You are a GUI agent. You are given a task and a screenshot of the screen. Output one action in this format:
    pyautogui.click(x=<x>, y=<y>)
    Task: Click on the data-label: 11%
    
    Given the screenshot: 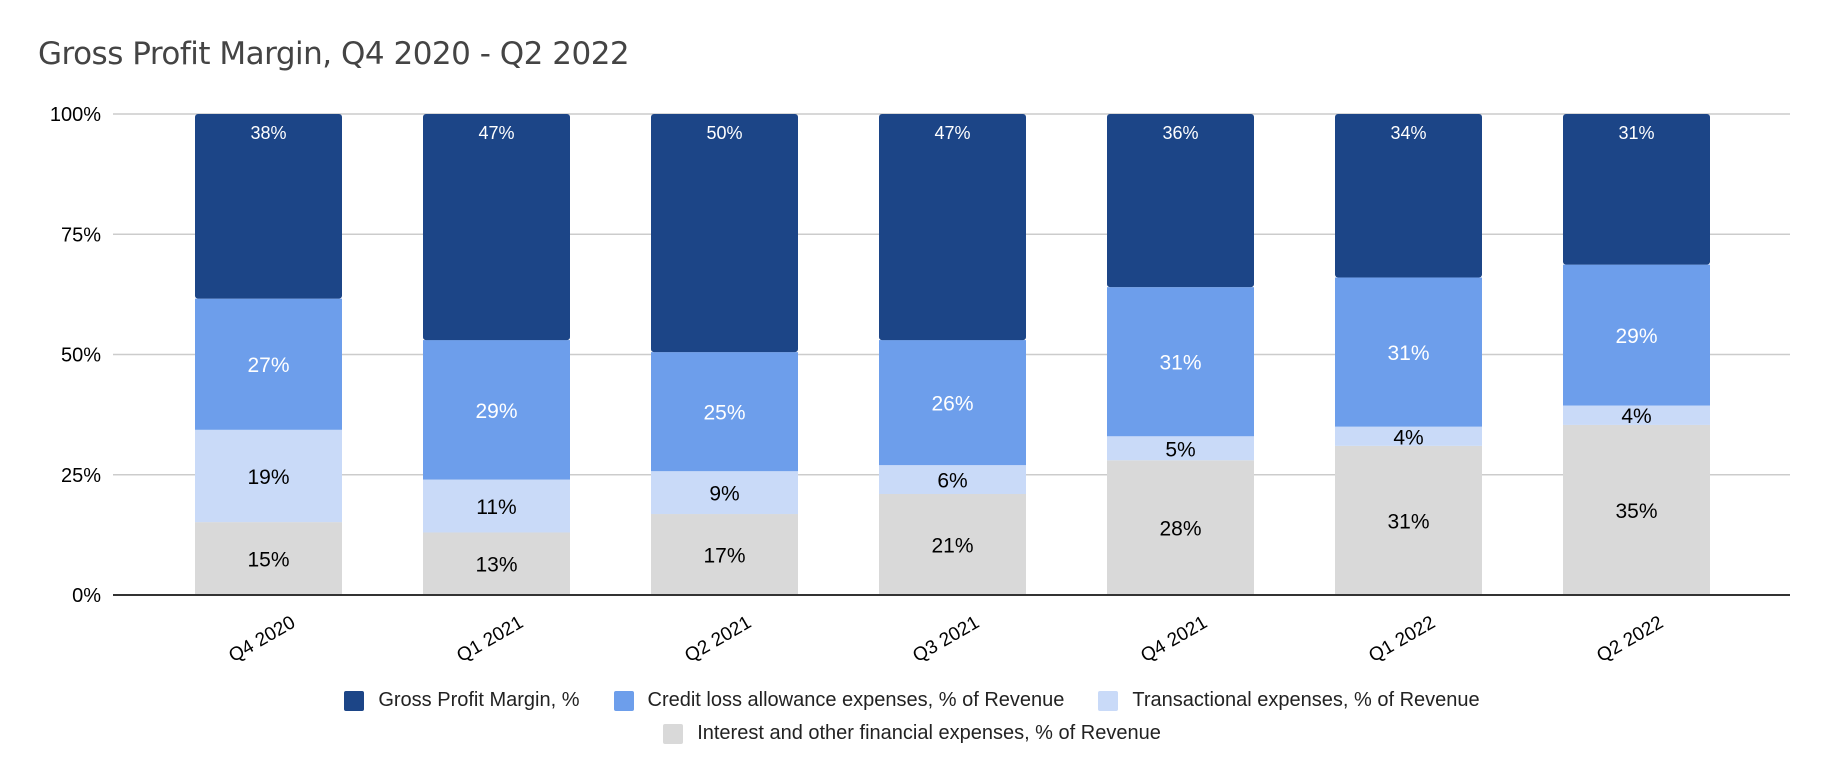 What is the action you would take?
    pyautogui.click(x=496, y=507)
    